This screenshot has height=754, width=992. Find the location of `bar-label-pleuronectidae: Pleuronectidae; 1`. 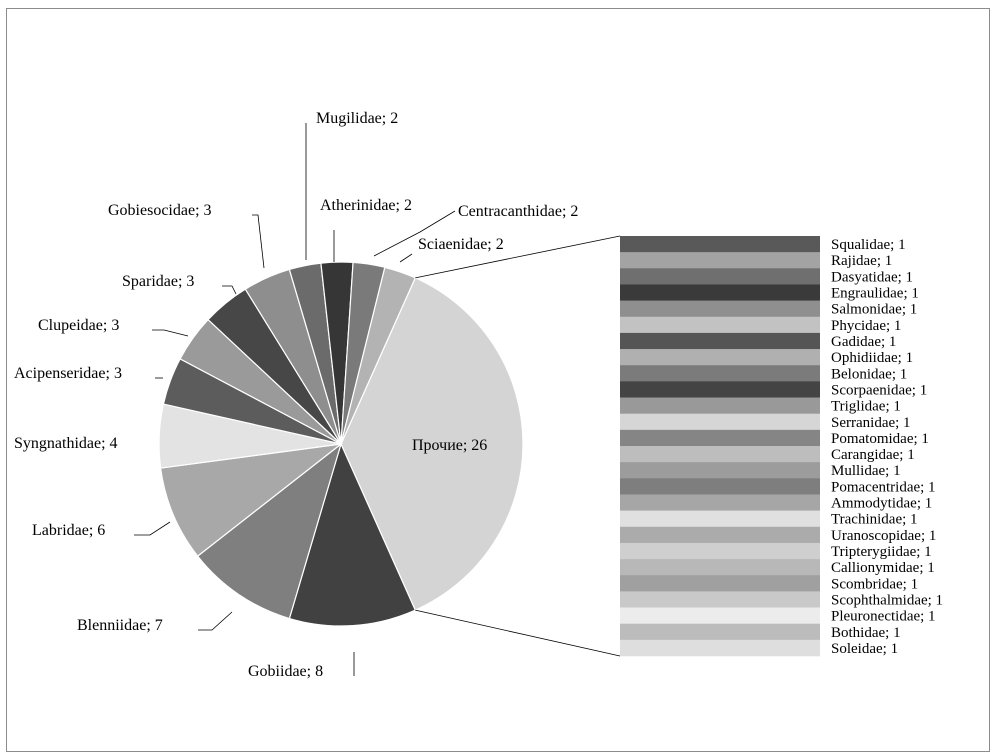

bar-label-pleuronectidae: Pleuronectidae; 1 is located at coordinates (883, 617).